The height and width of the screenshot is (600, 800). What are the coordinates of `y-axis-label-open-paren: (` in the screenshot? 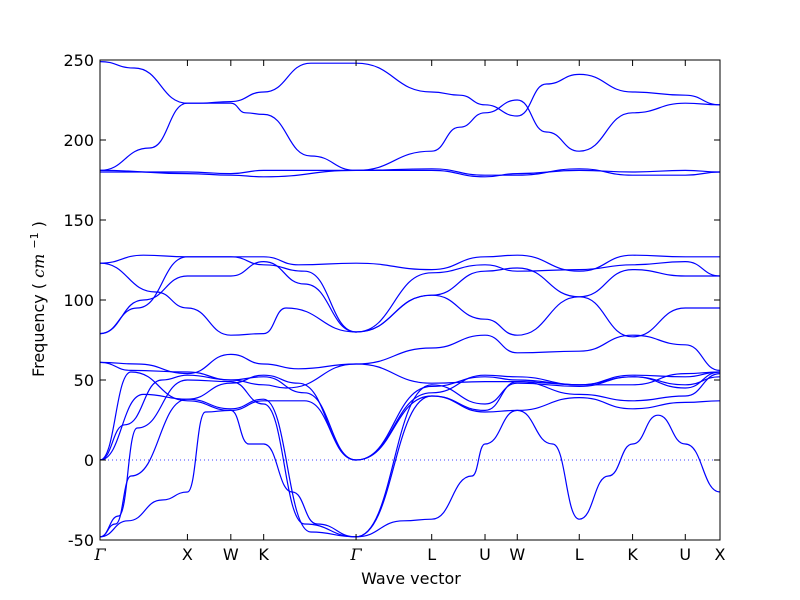 It's located at (38, 286).